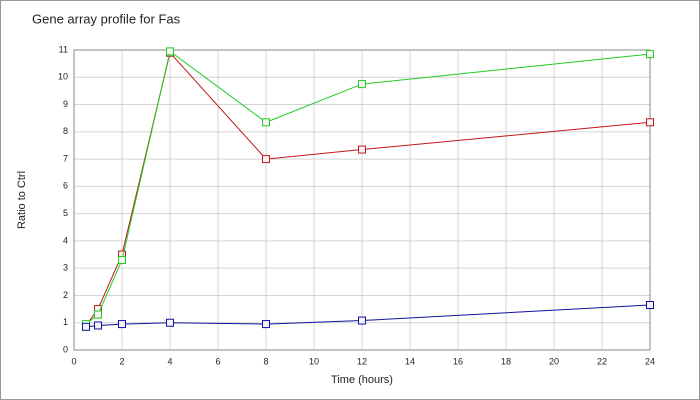 The height and width of the screenshot is (400, 700). Describe the element at coordinates (73, 361) in the screenshot. I see `x-tick-label: 0` at that location.